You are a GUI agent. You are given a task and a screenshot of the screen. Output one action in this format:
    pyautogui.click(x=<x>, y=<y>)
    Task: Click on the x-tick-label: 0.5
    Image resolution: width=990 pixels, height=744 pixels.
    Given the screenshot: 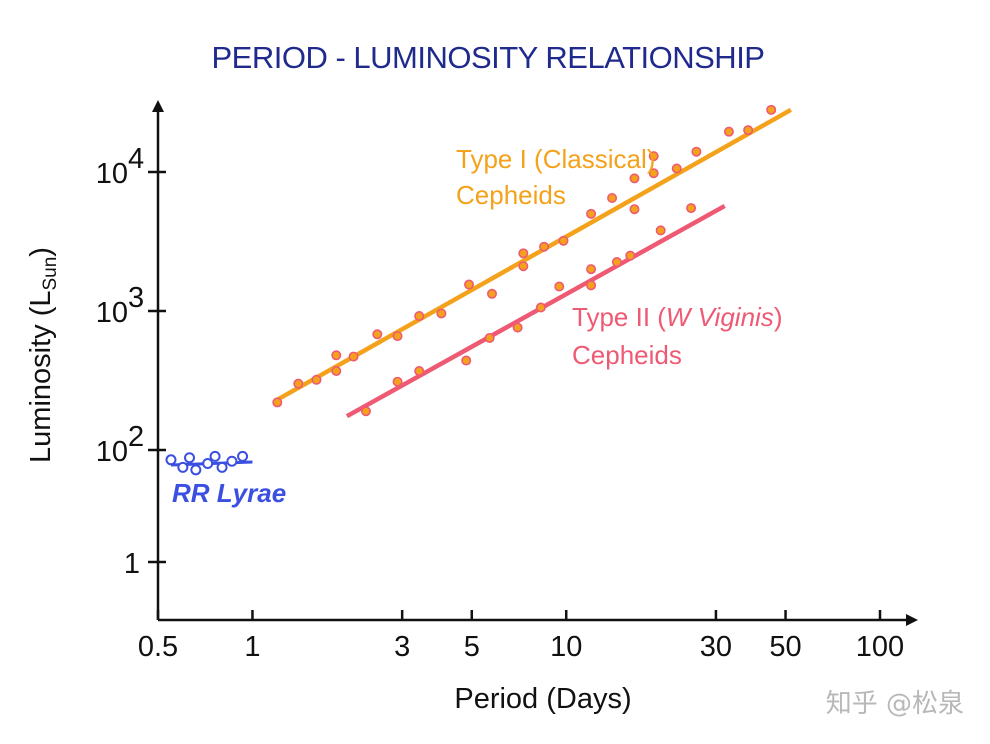 What is the action you would take?
    pyautogui.click(x=158, y=647)
    